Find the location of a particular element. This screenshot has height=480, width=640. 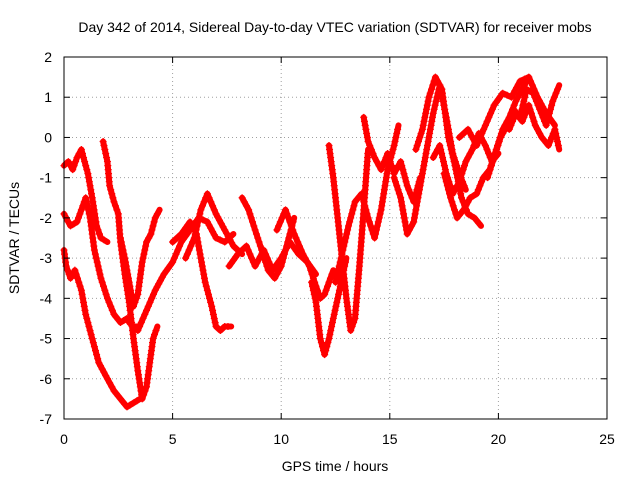

y-tick-label: -6 is located at coordinates (46, 379).